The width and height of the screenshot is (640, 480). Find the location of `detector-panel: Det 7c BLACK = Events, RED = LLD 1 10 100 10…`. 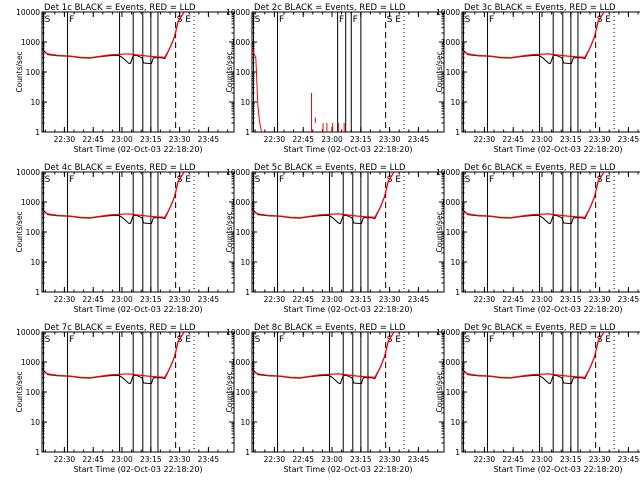

detector-panel: Det 7c BLACK = Events, RED = LLD 1 10 100 10… is located at coordinates (125, 398).